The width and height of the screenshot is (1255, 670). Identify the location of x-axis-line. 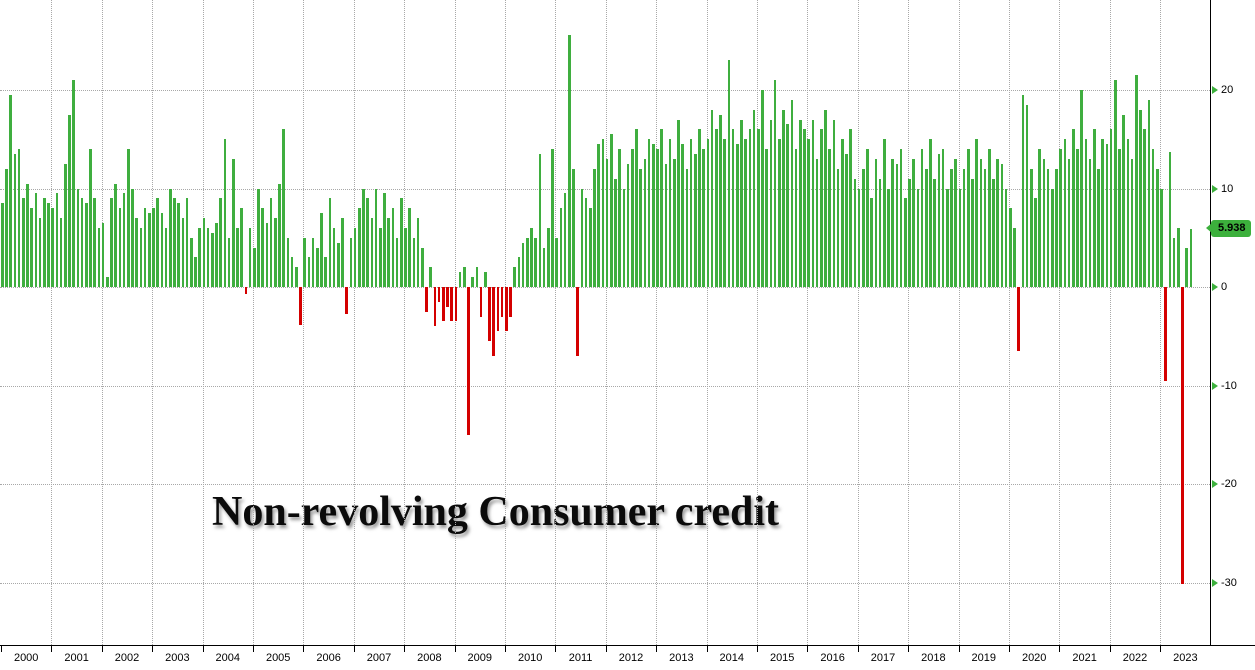
(627, 645).